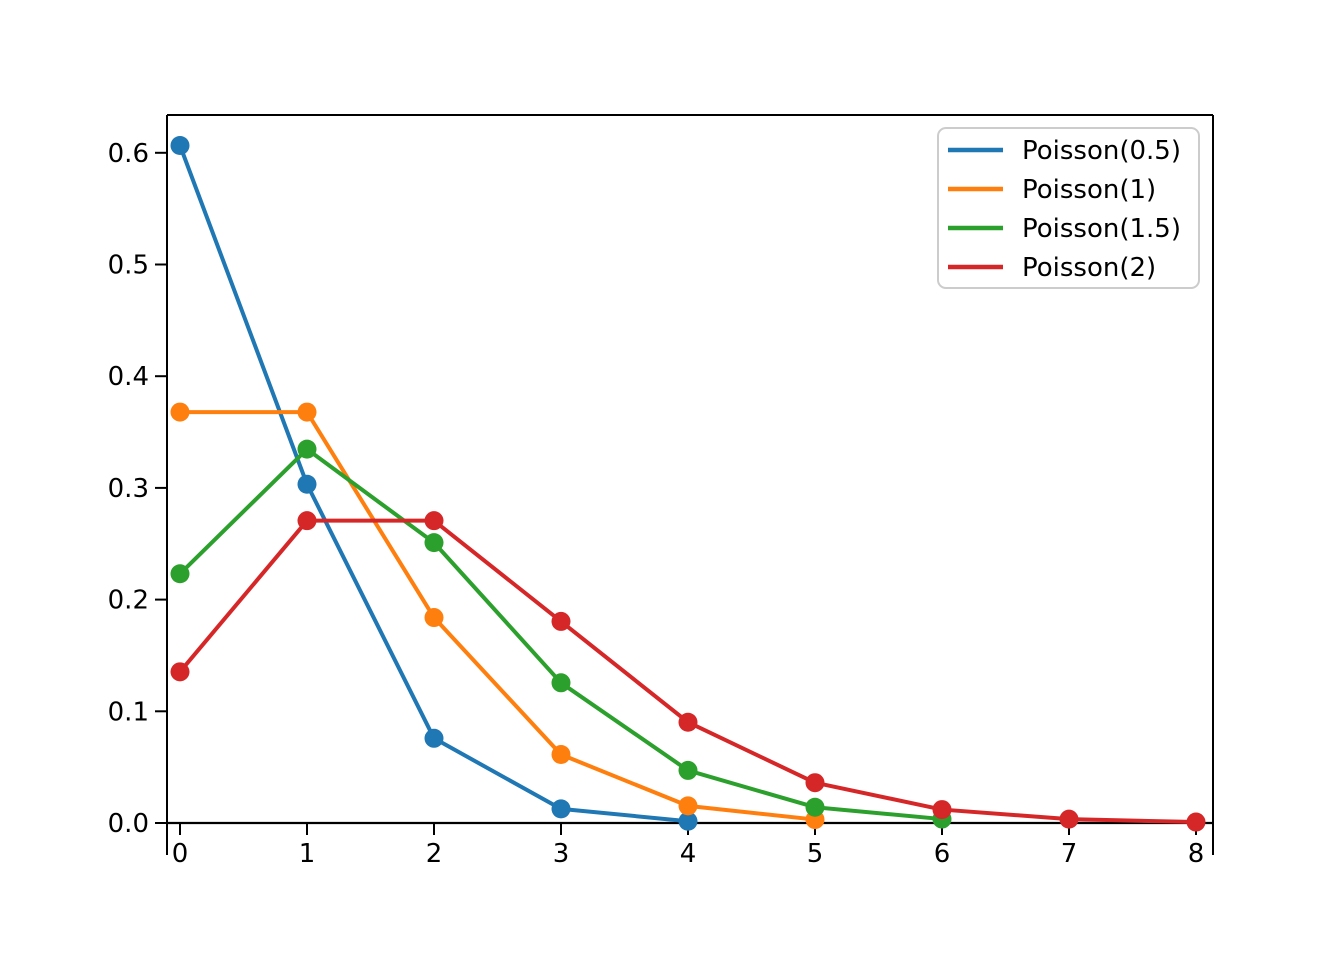 This screenshot has height=960, width=1344. I want to click on legend-label: Poisson(1.5), so click(1101, 229).